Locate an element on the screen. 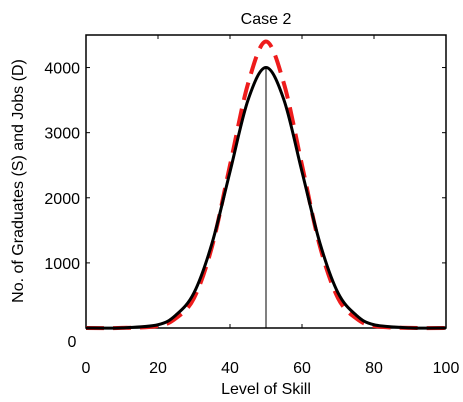 The width and height of the screenshot is (463, 402). chart-title: Case 2 is located at coordinates (266, 19).